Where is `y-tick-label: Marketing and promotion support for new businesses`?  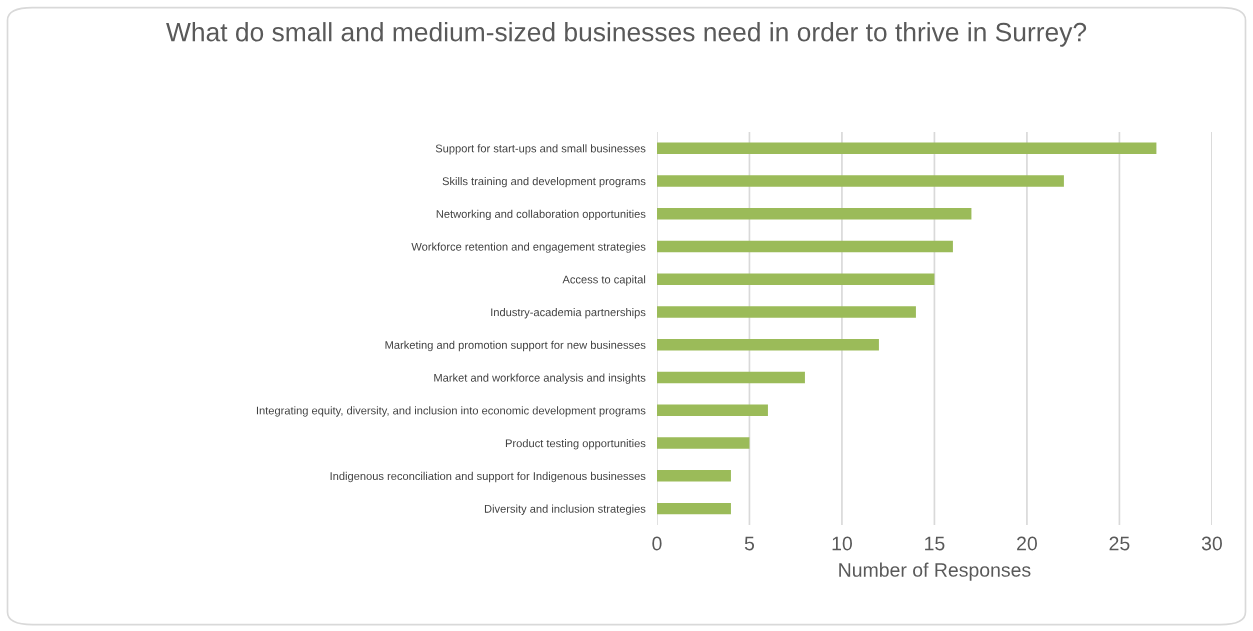 y-tick-label: Marketing and promotion support for new businesses is located at coordinates (515, 346).